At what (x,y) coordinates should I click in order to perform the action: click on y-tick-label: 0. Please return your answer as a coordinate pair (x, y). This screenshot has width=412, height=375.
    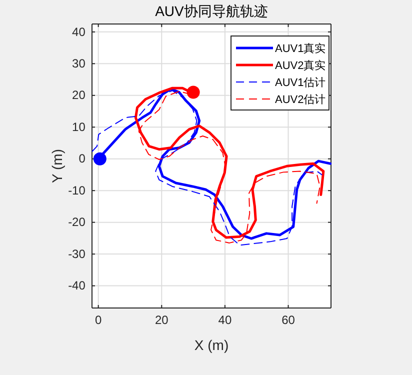
    Looking at the image, I should click on (82, 159).